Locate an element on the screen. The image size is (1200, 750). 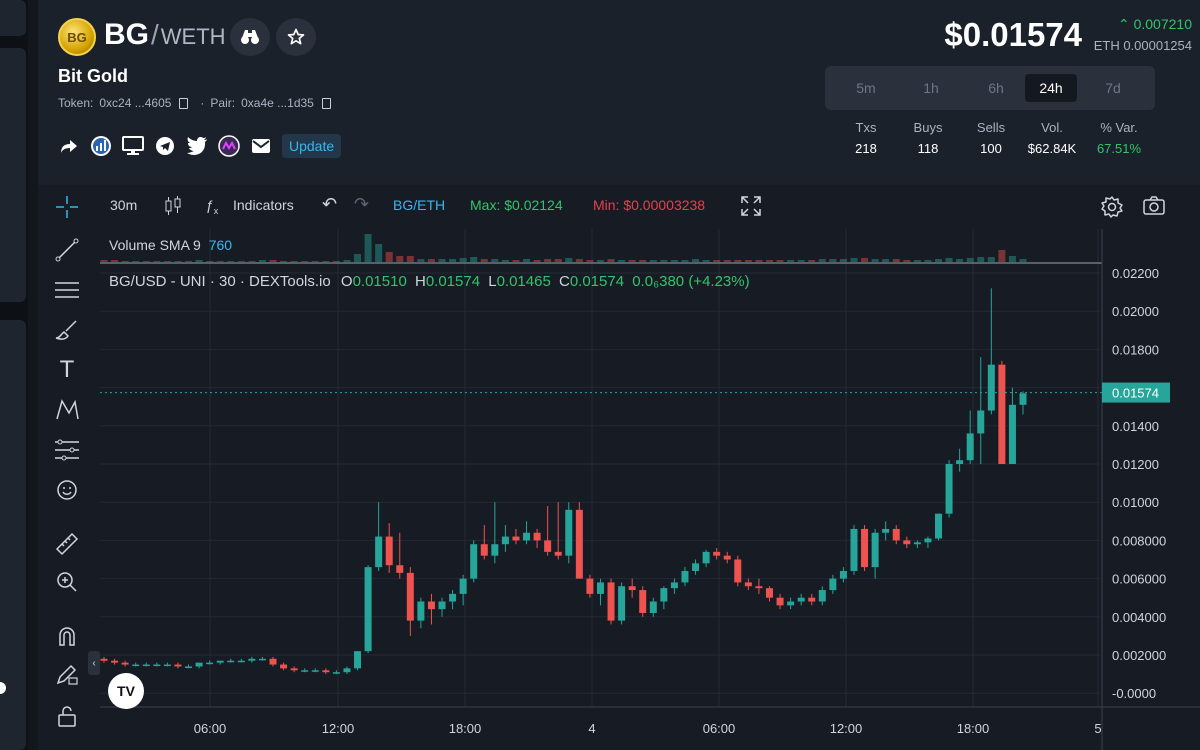
volume-label: Volume SMA 9 is located at coordinates (155, 245).